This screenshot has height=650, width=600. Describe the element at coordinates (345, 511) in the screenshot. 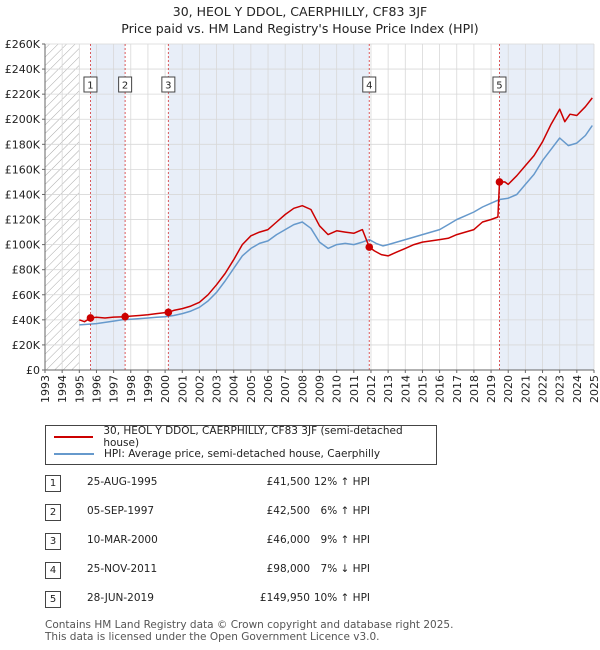

I see `transaction-hpi-diff: 6% ↑ HPI` at that location.